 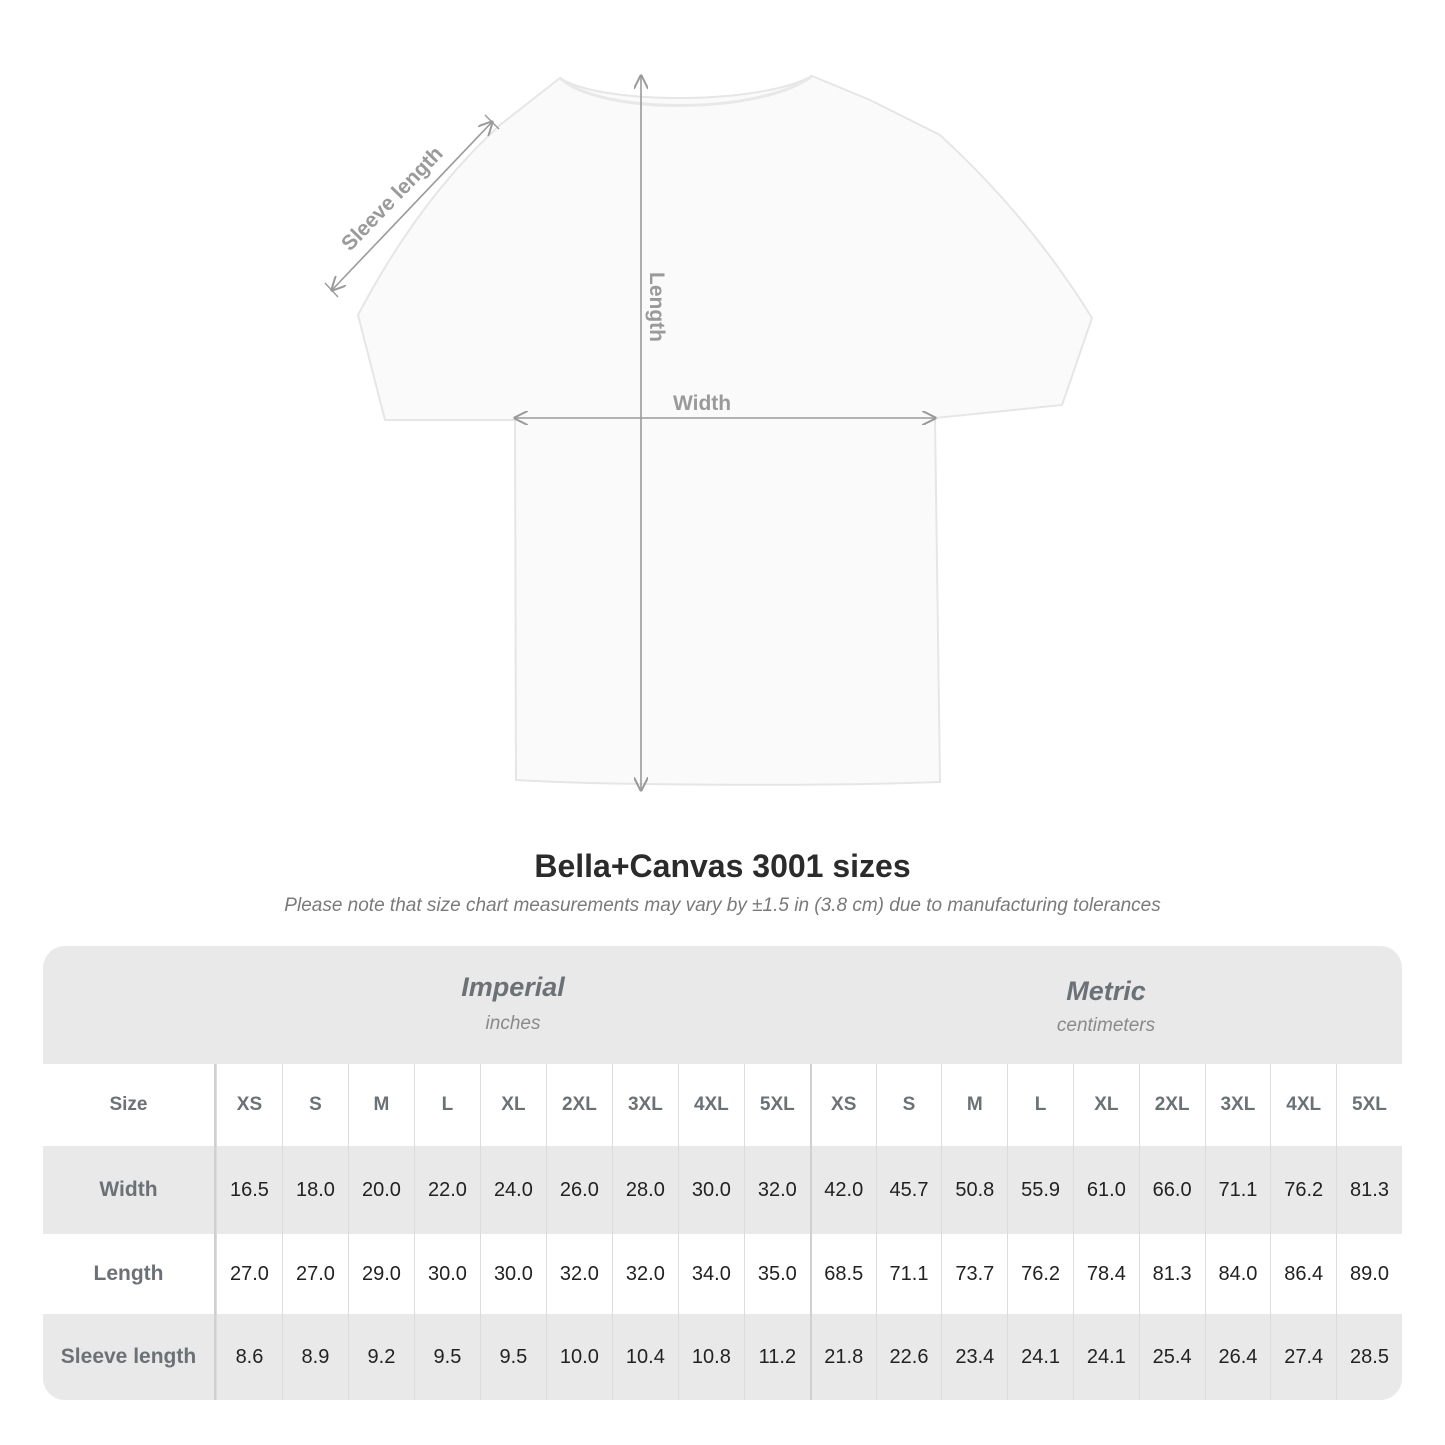 I want to click on imperial-value-cell: 29.0, so click(x=380, y=1274).